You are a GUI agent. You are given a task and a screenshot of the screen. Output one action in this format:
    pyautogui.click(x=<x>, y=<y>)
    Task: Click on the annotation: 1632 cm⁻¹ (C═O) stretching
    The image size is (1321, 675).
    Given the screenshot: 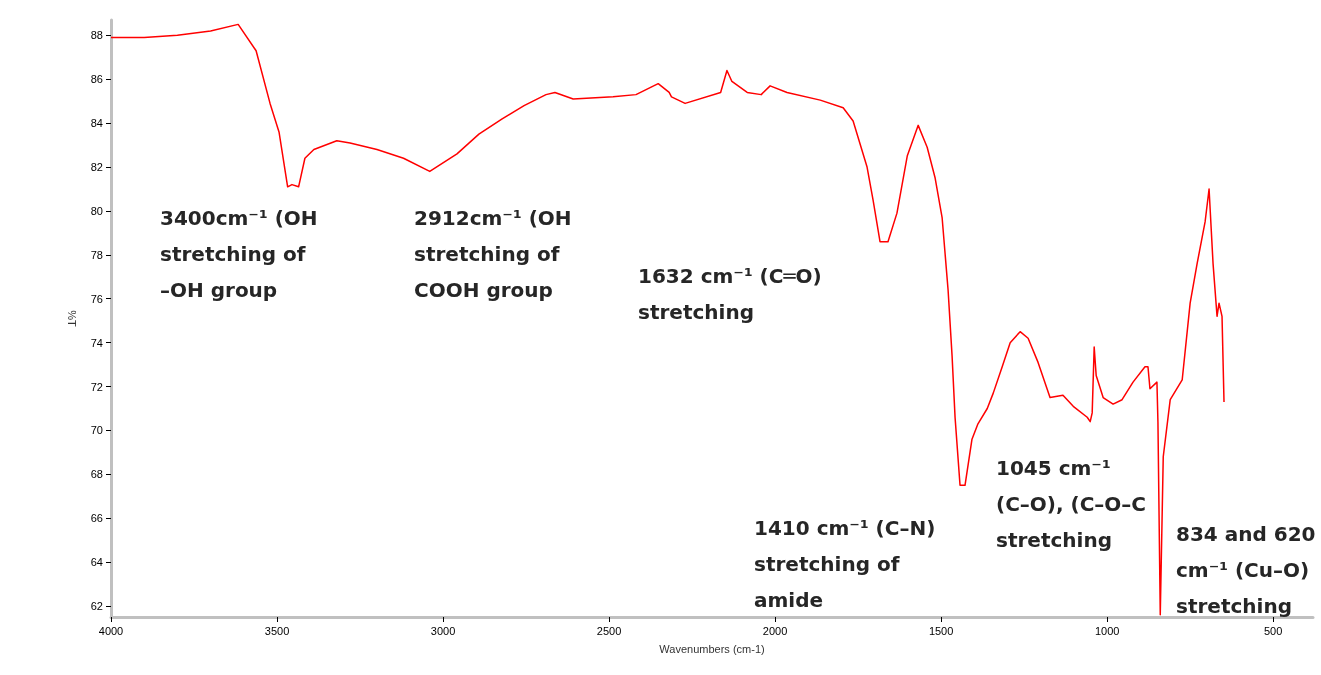 What is the action you would take?
    pyautogui.click(x=730, y=294)
    